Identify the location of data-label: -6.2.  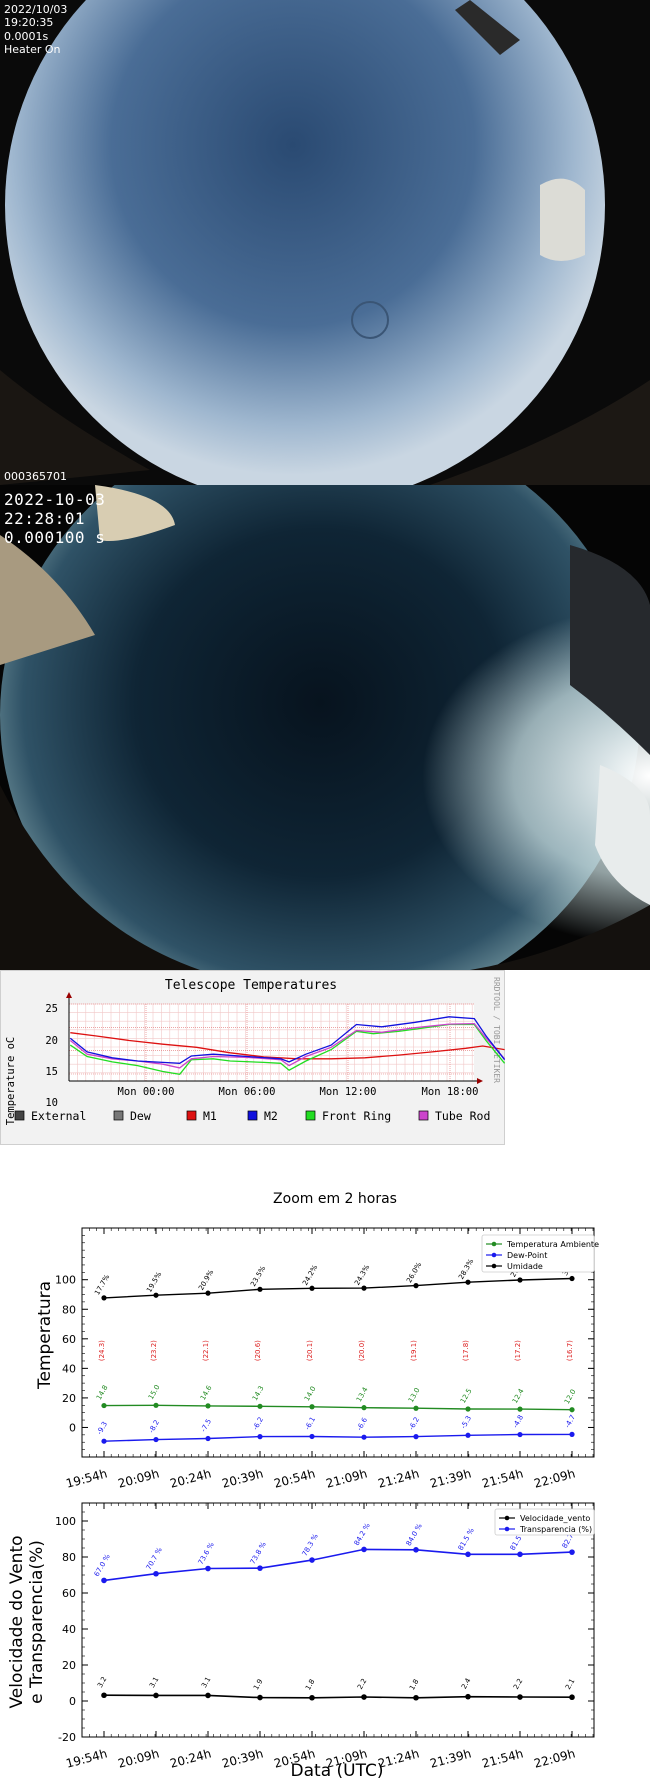
(414, 1424).